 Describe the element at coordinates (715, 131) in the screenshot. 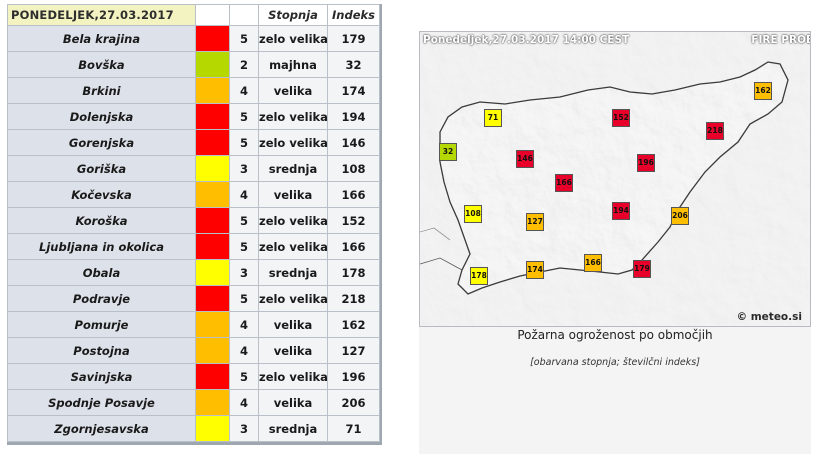

I see `region-marker: 218` at that location.